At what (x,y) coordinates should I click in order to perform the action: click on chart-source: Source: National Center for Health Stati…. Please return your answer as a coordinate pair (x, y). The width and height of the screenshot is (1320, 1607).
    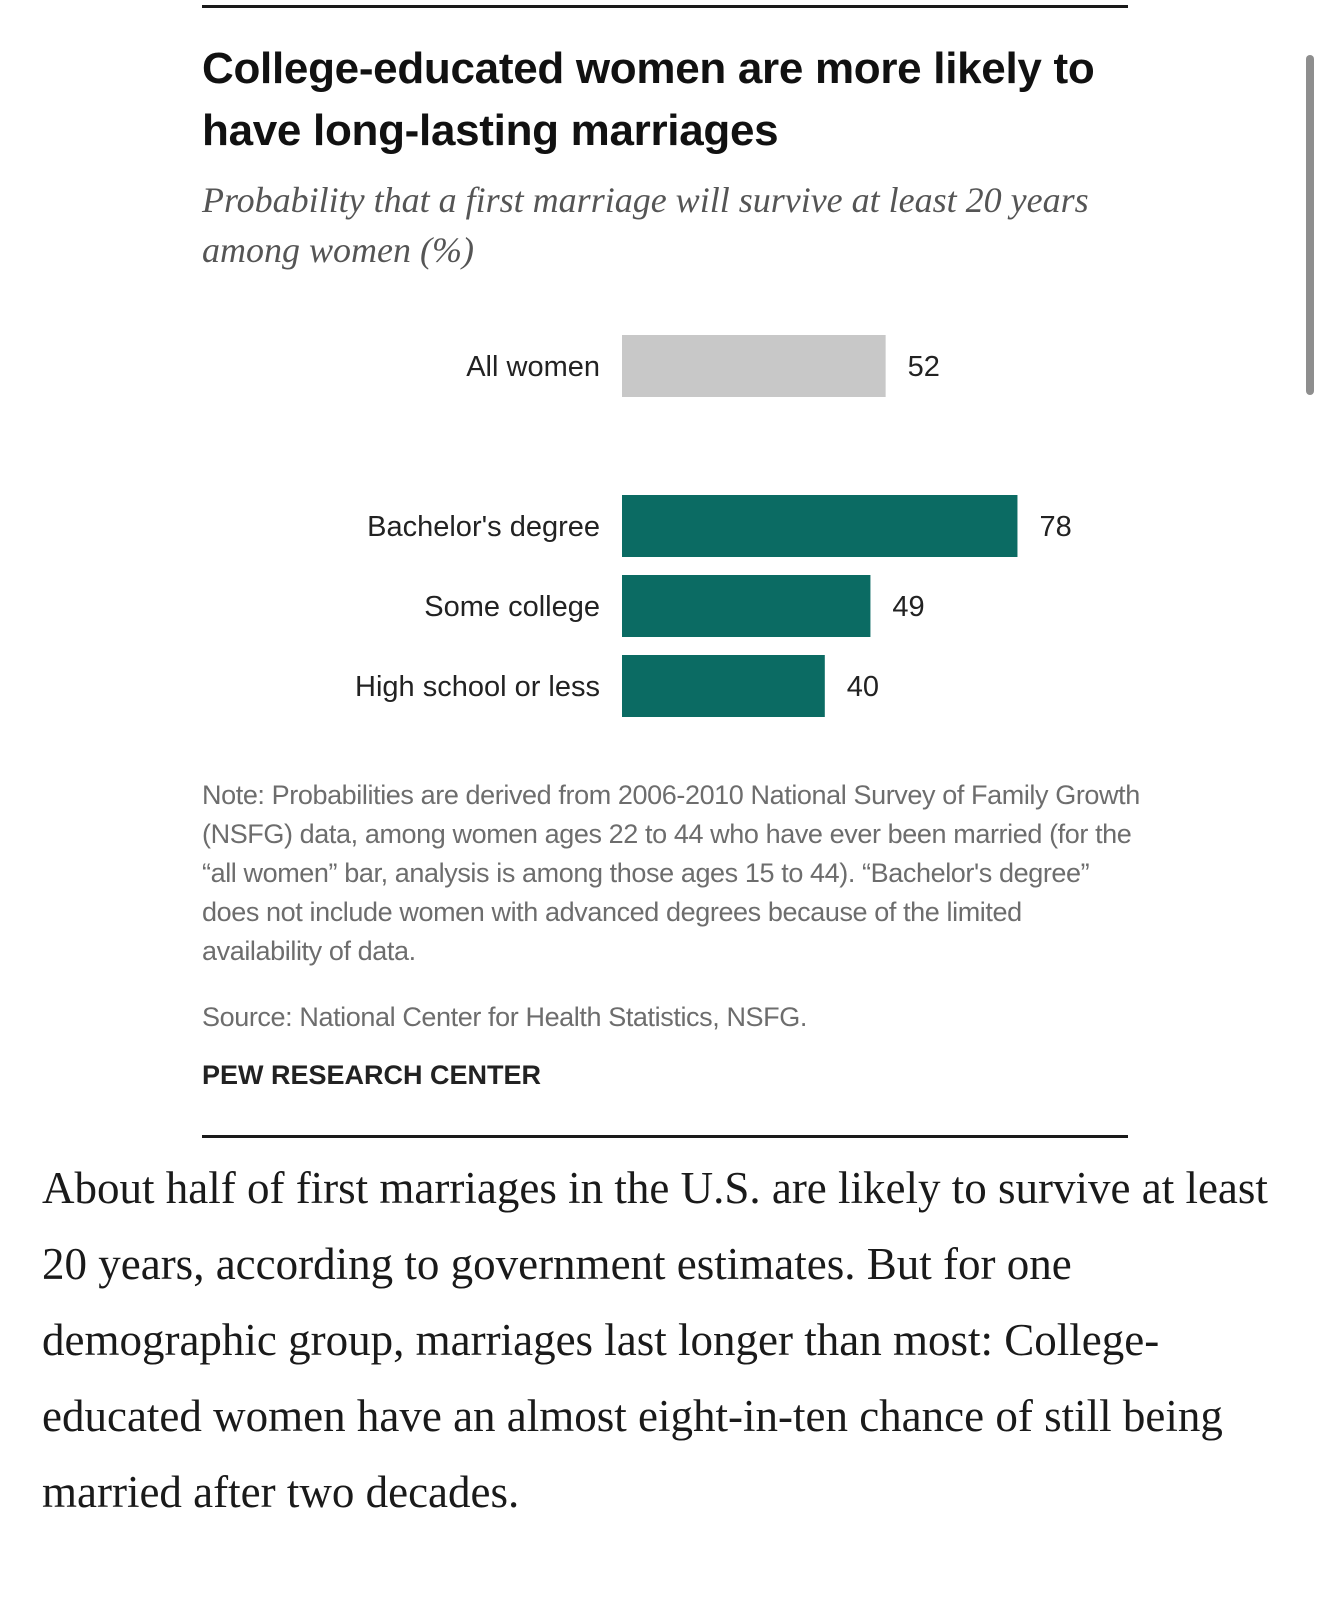
    Looking at the image, I should click on (504, 1017).